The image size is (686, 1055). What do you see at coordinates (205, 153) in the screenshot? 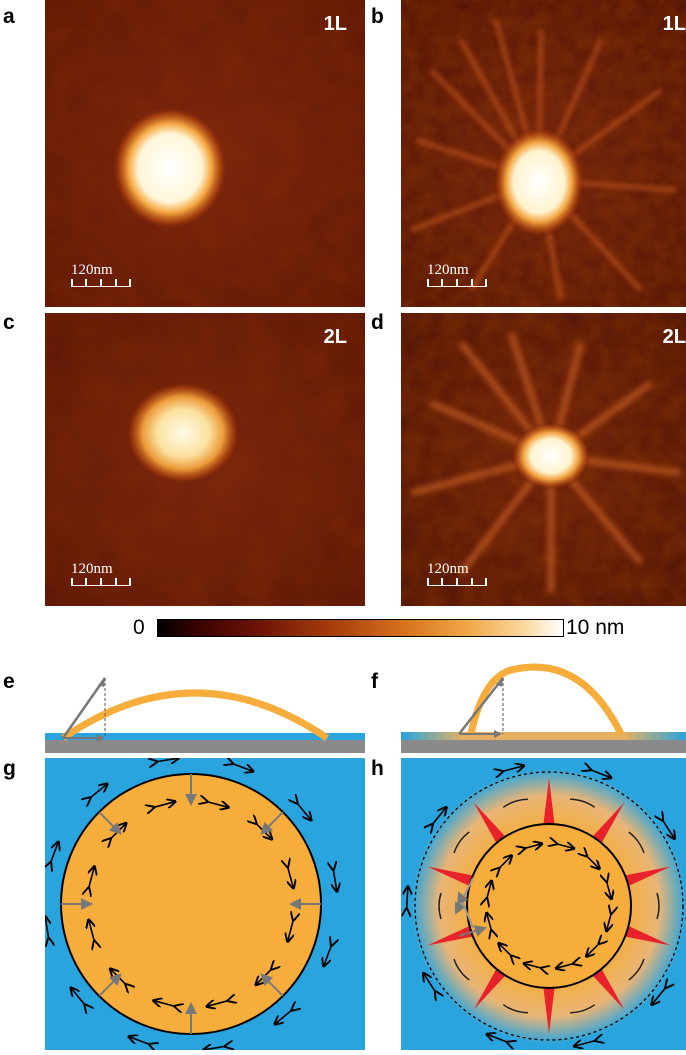
I see `afm-image-a: 1L 120nm` at bounding box center [205, 153].